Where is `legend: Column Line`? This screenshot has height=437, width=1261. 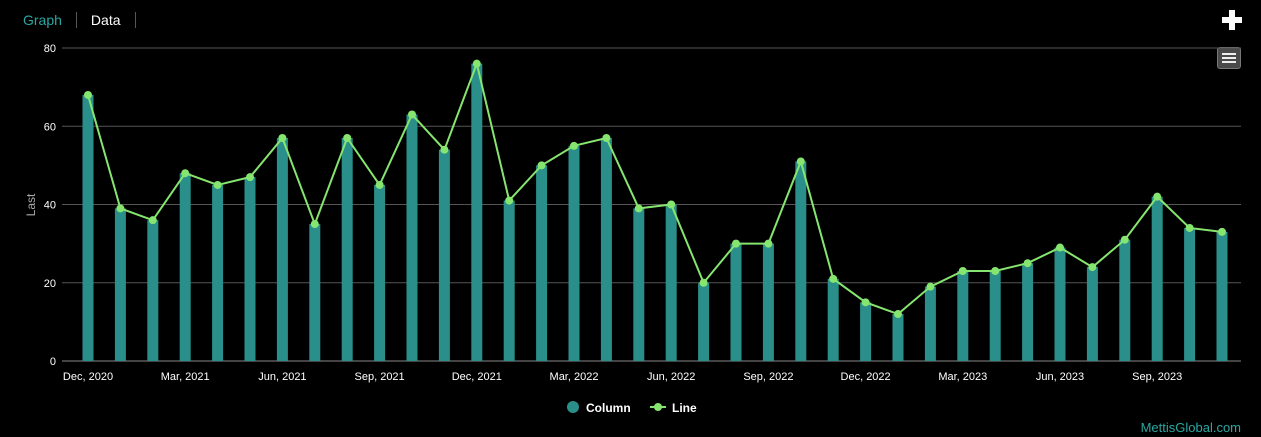 legend: Column Line is located at coordinates (632, 408).